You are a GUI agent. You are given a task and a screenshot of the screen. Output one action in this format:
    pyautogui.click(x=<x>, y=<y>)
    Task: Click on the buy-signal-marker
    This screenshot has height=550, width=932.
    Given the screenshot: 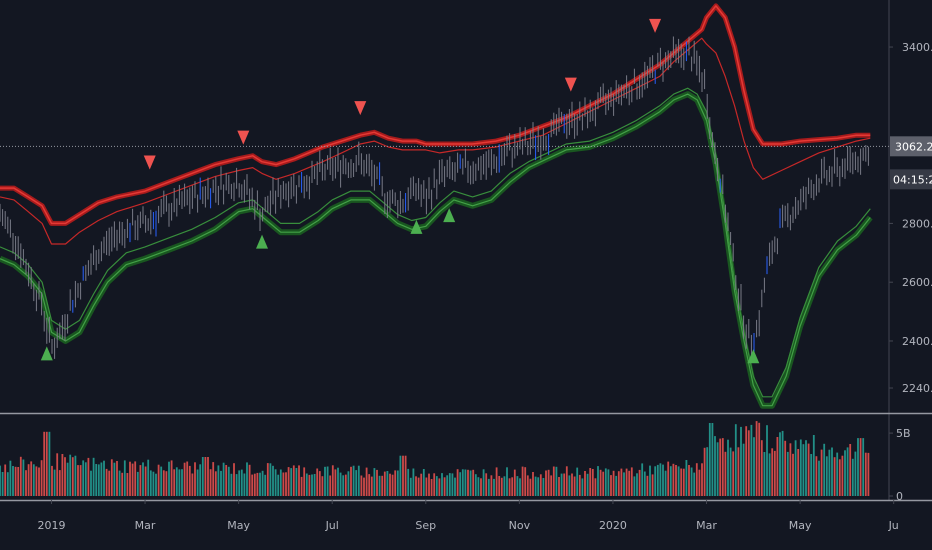 What is the action you would take?
    pyautogui.click(x=262, y=241)
    